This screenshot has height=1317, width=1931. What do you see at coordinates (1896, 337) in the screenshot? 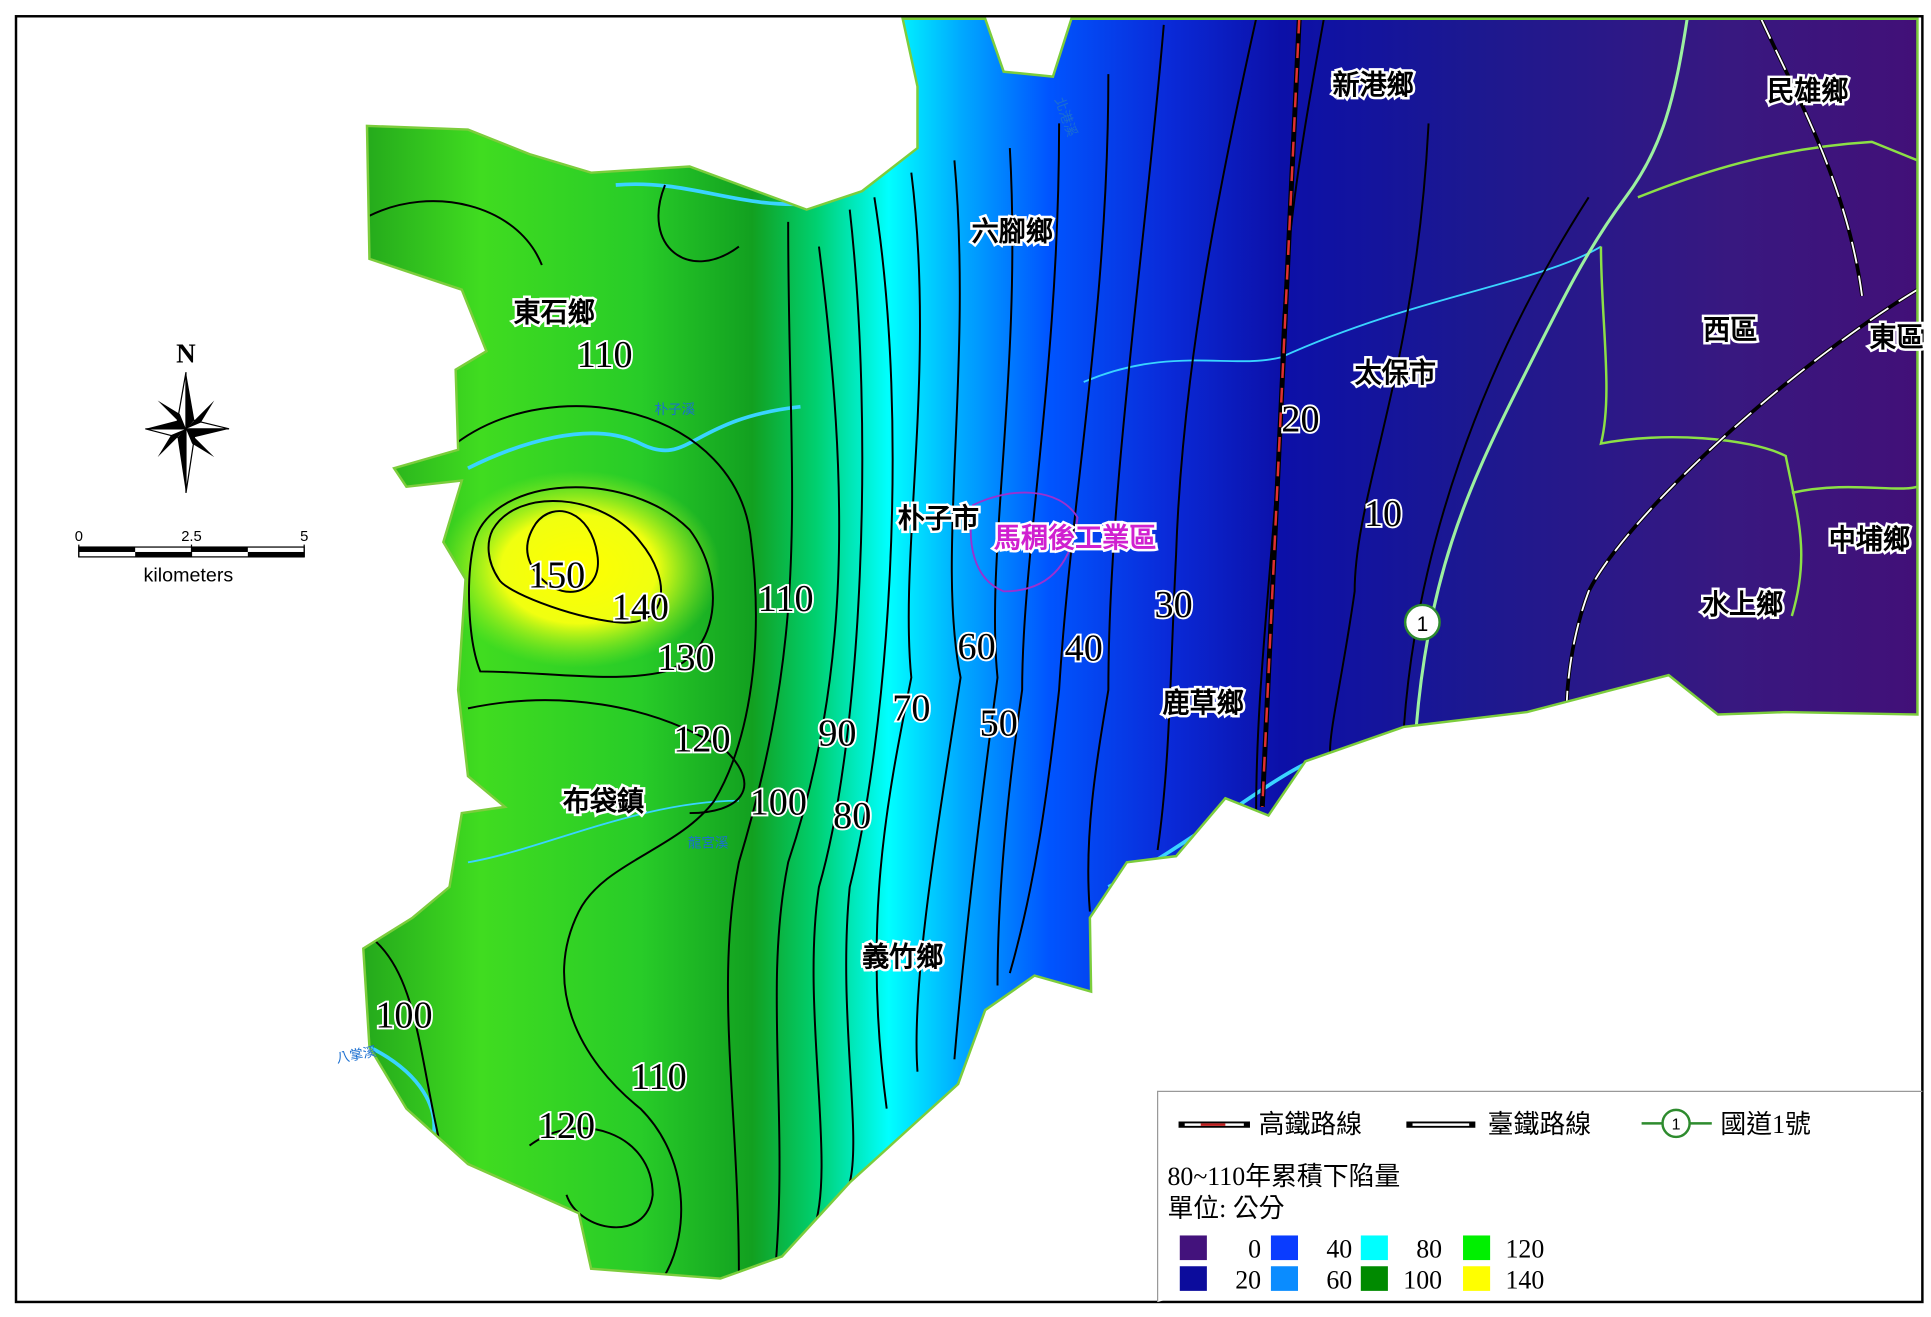
I see `place-label: 東區` at bounding box center [1896, 337].